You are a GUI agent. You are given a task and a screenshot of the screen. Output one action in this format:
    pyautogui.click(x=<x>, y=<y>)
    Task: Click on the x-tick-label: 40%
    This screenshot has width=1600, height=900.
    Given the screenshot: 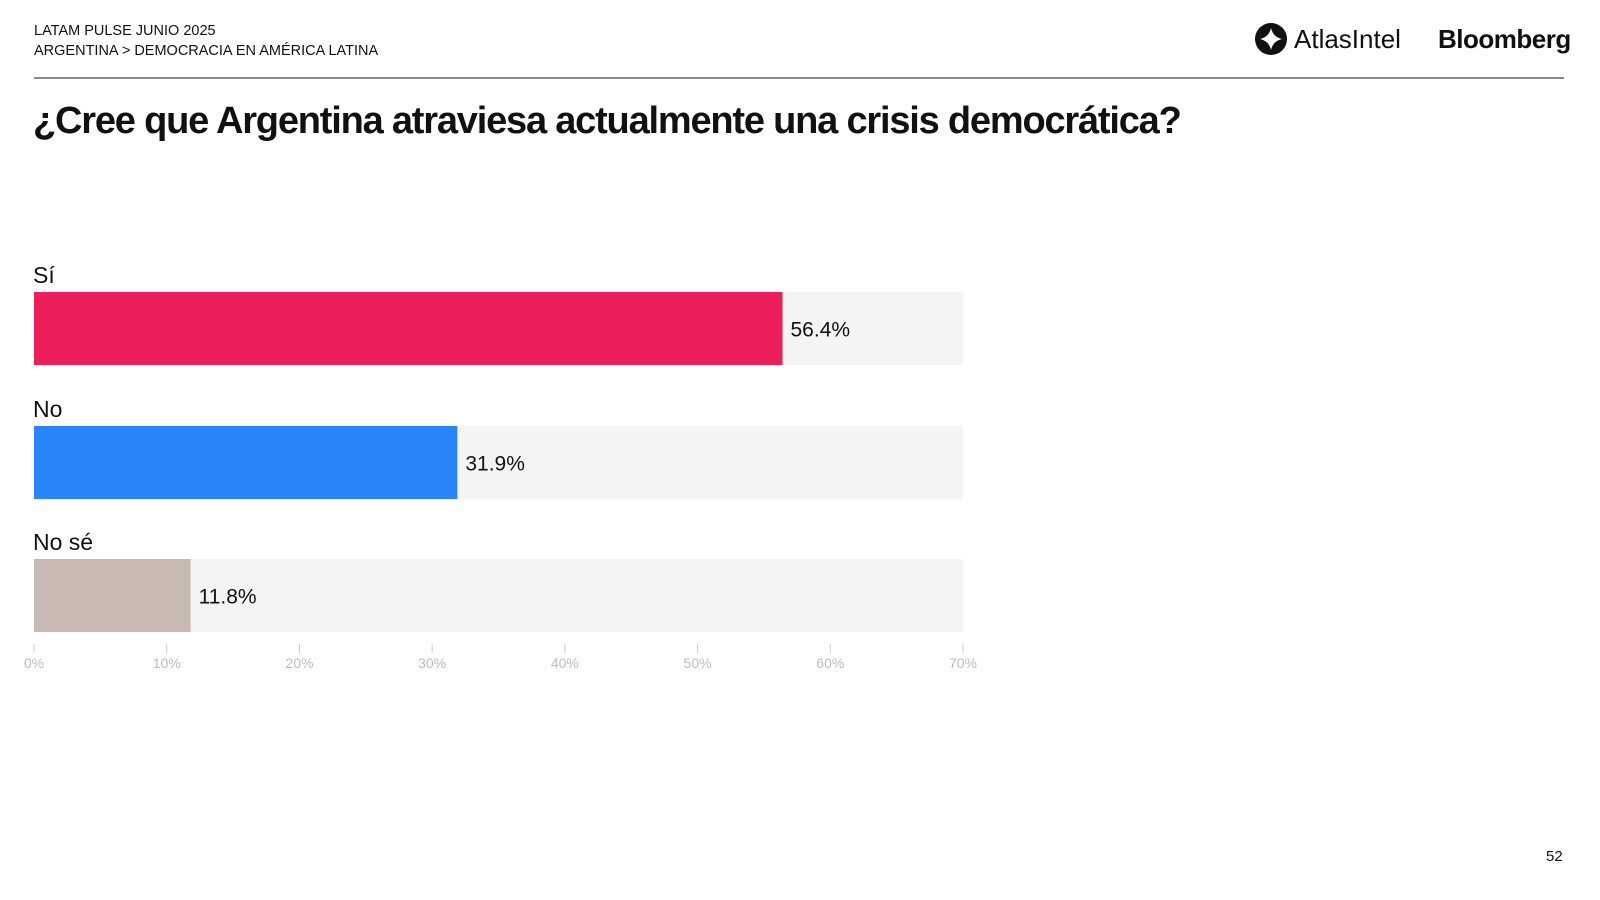 What is the action you would take?
    pyautogui.click(x=565, y=663)
    